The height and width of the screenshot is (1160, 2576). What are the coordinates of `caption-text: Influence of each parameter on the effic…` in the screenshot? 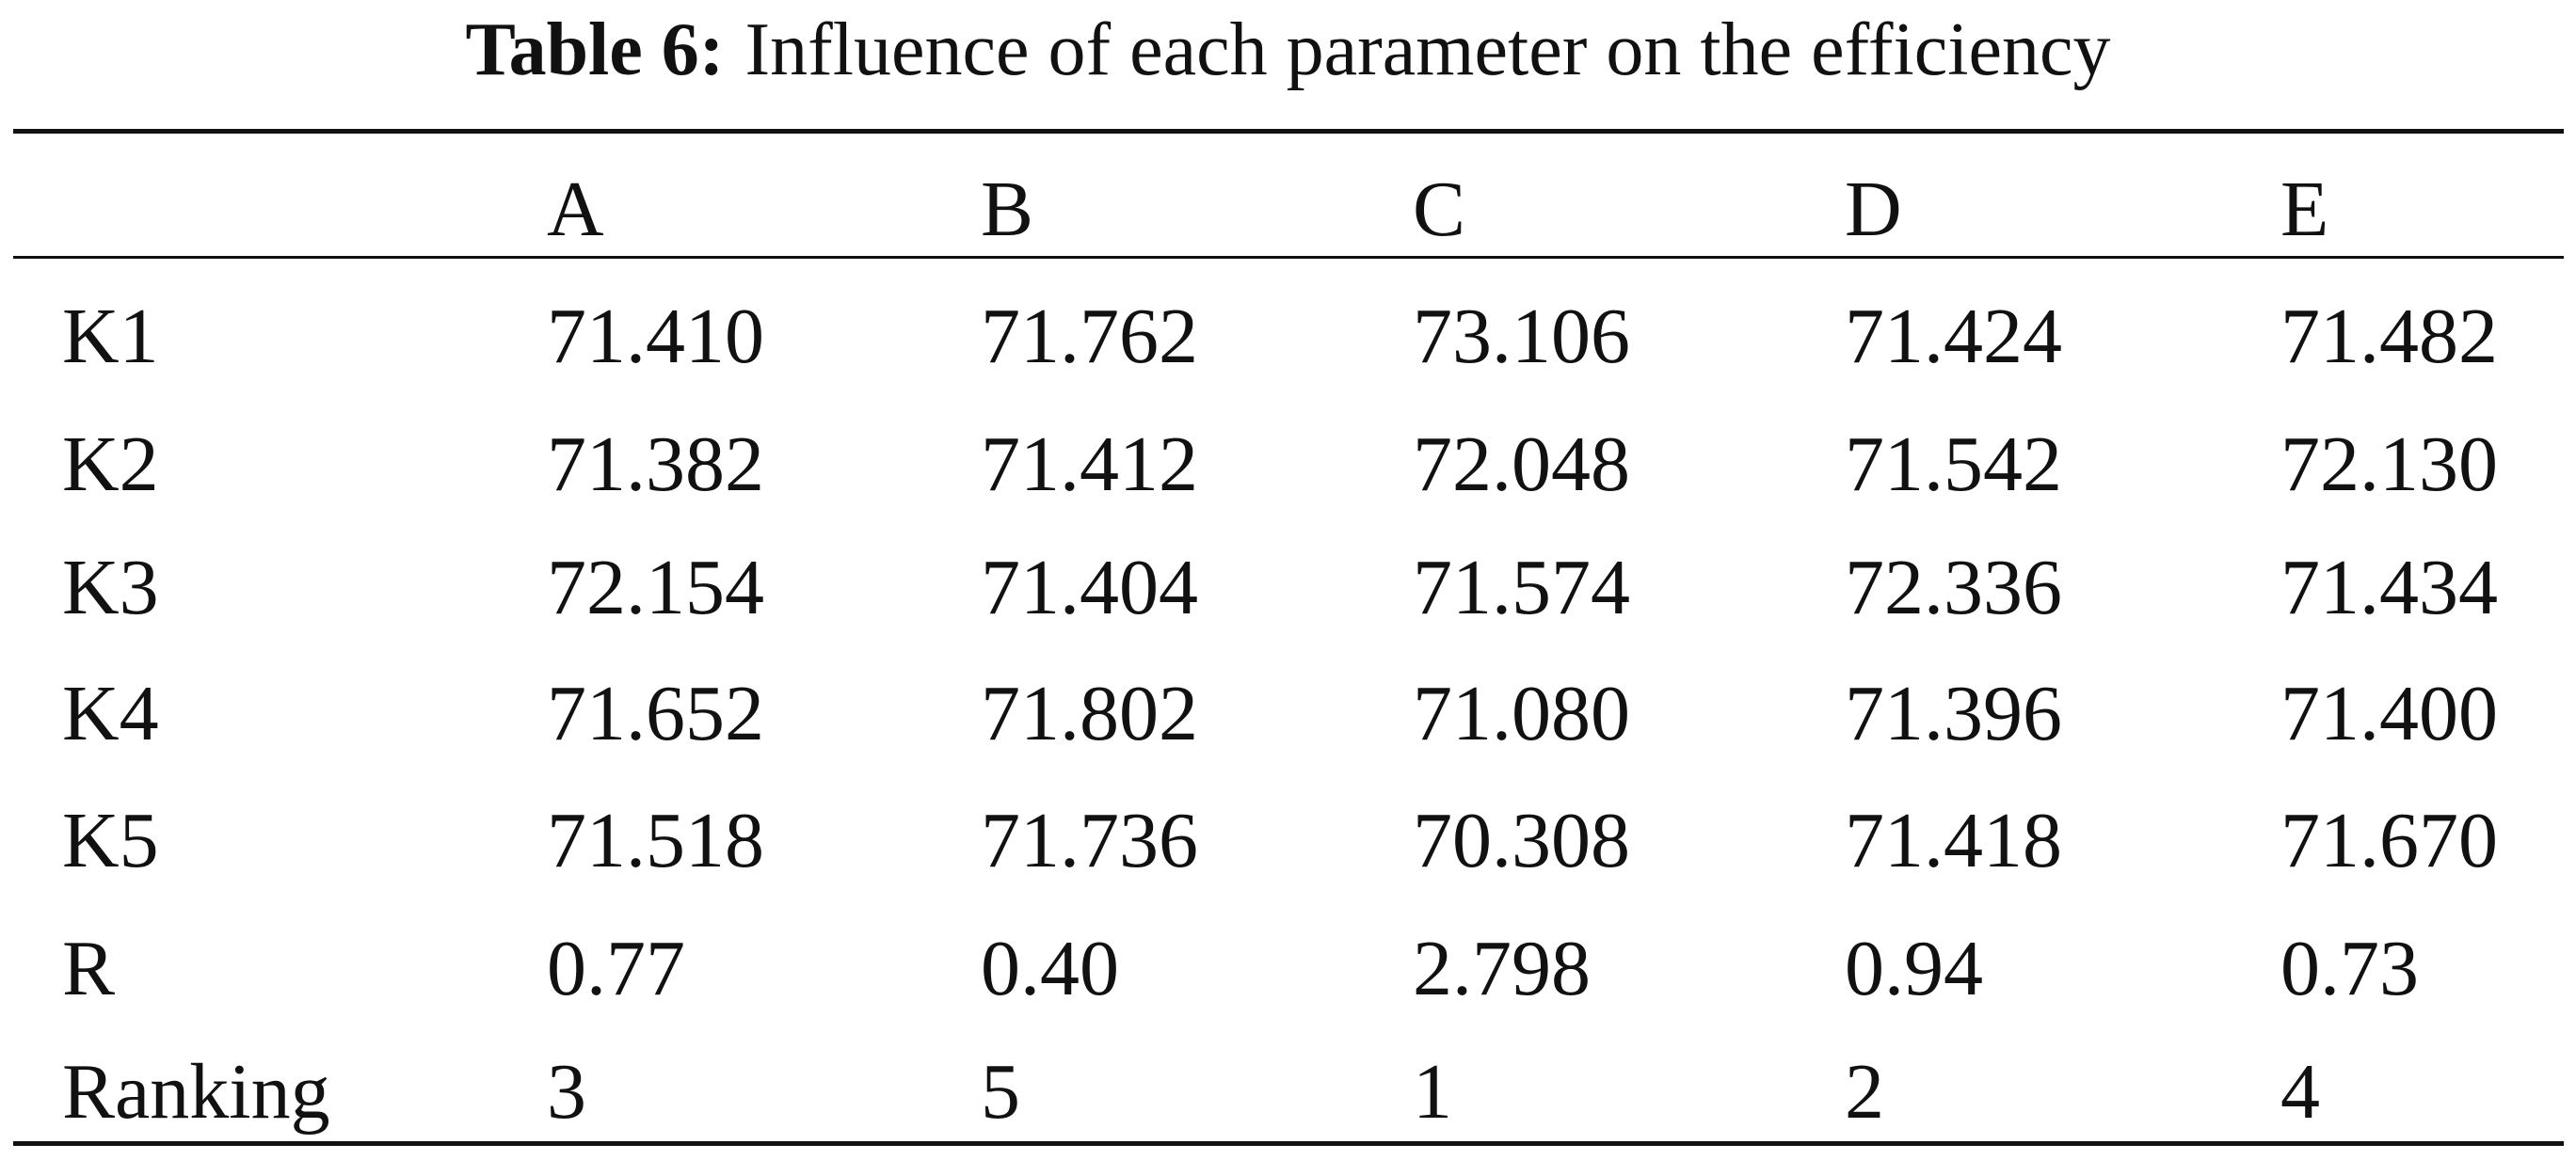 It's located at (1427, 50).